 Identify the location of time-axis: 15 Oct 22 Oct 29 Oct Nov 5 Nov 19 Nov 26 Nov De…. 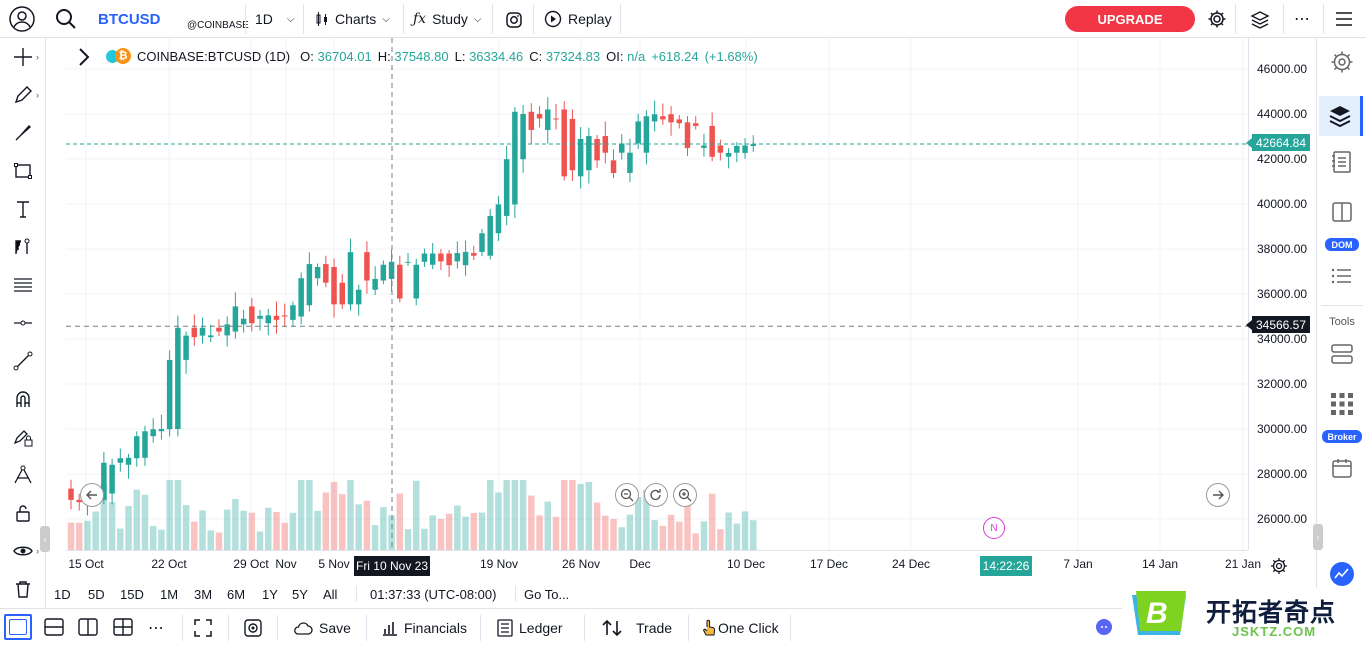
(663, 564).